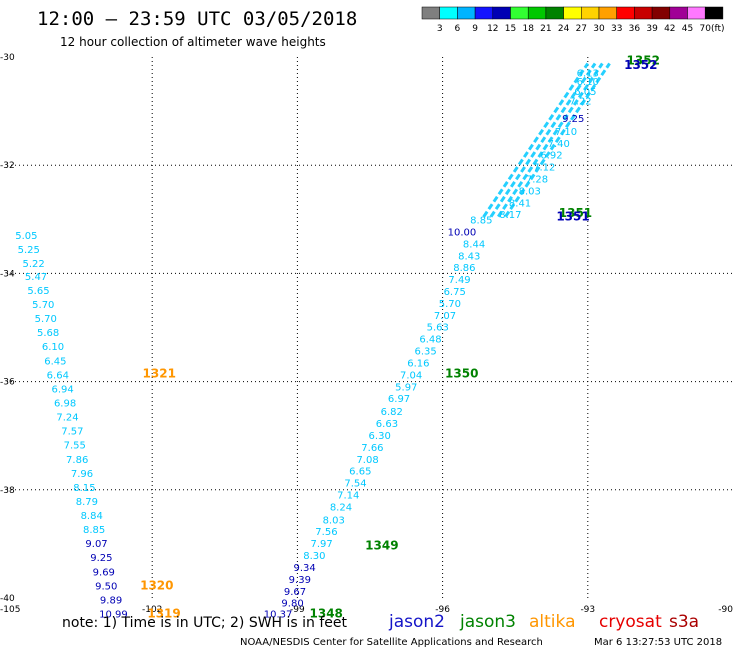  Describe the element at coordinates (475, 29) in the screenshot. I see `colorbar-label: 9` at that location.